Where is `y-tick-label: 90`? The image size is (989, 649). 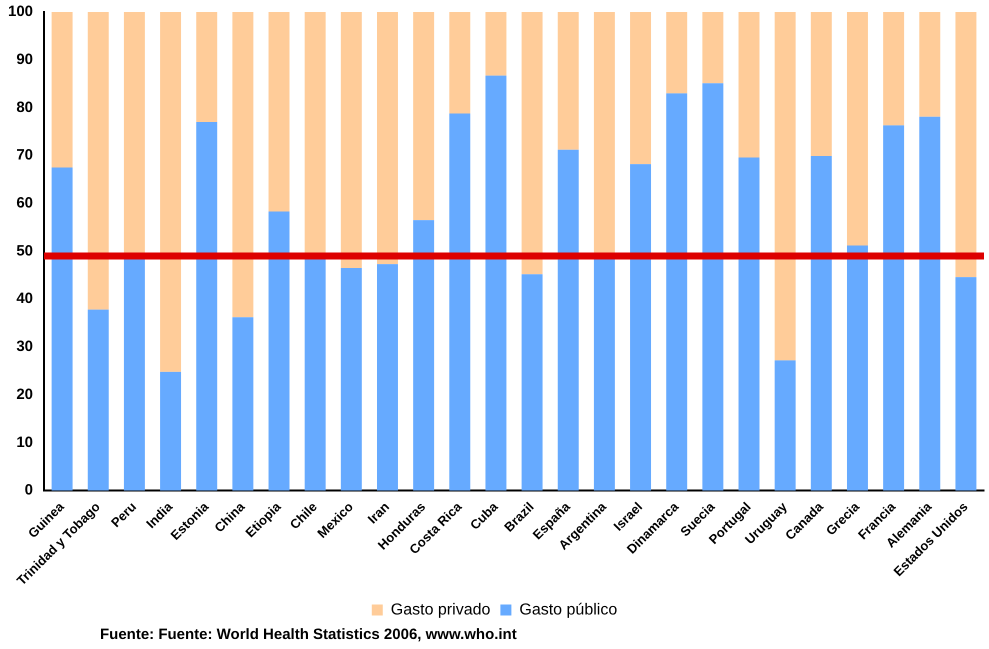 y-tick-label: 90 is located at coordinates (25, 59).